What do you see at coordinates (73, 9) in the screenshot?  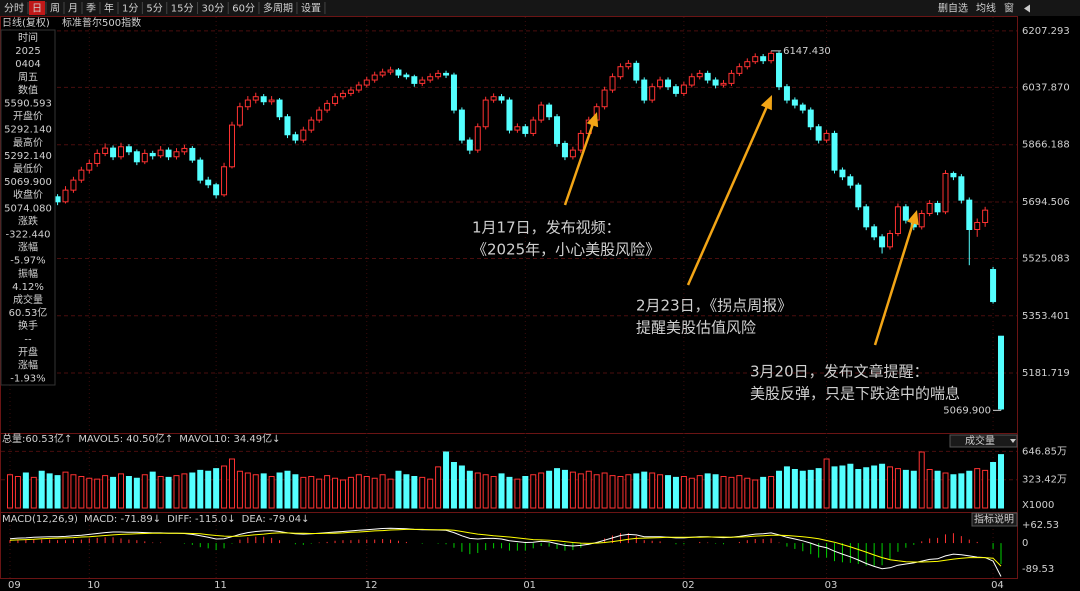 I see `toolbar-tab: 月` at bounding box center [73, 9].